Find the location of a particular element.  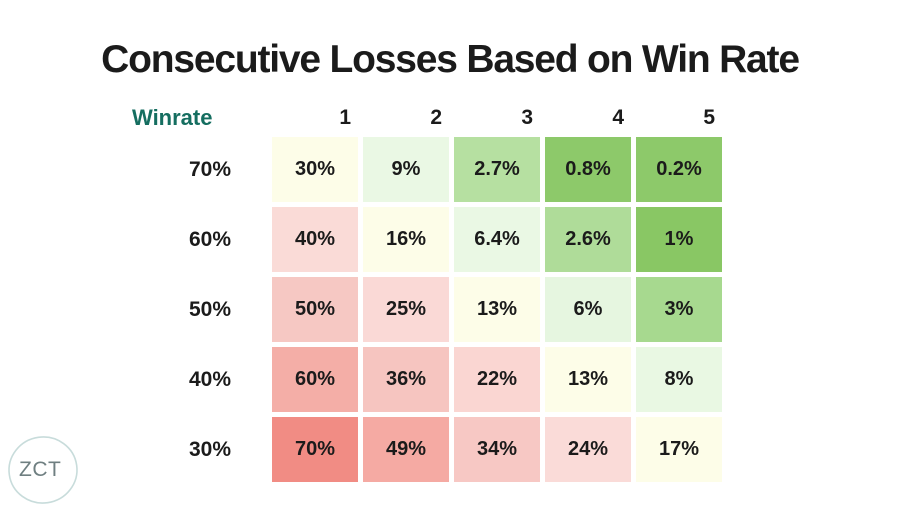

heatmap-cell-50-1: 50% is located at coordinates (315, 309).